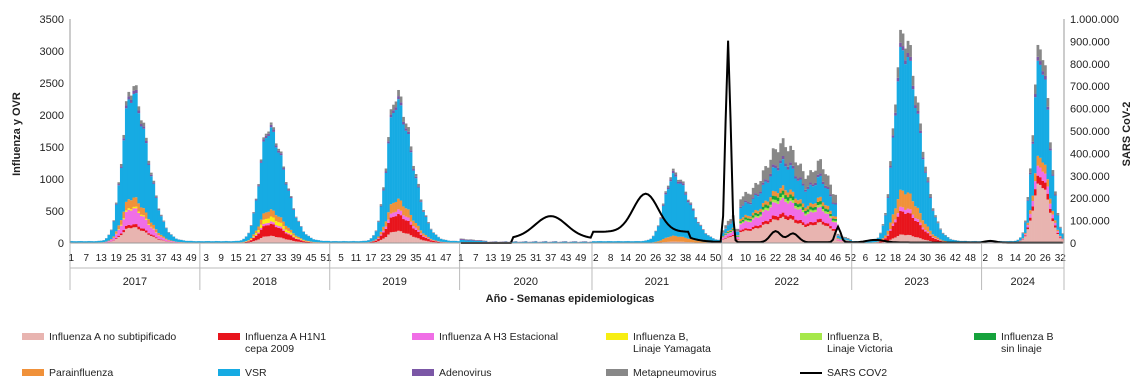  What do you see at coordinates (1090, 132) in the screenshot?
I see `y2-tick-label: 500.000` at bounding box center [1090, 132].